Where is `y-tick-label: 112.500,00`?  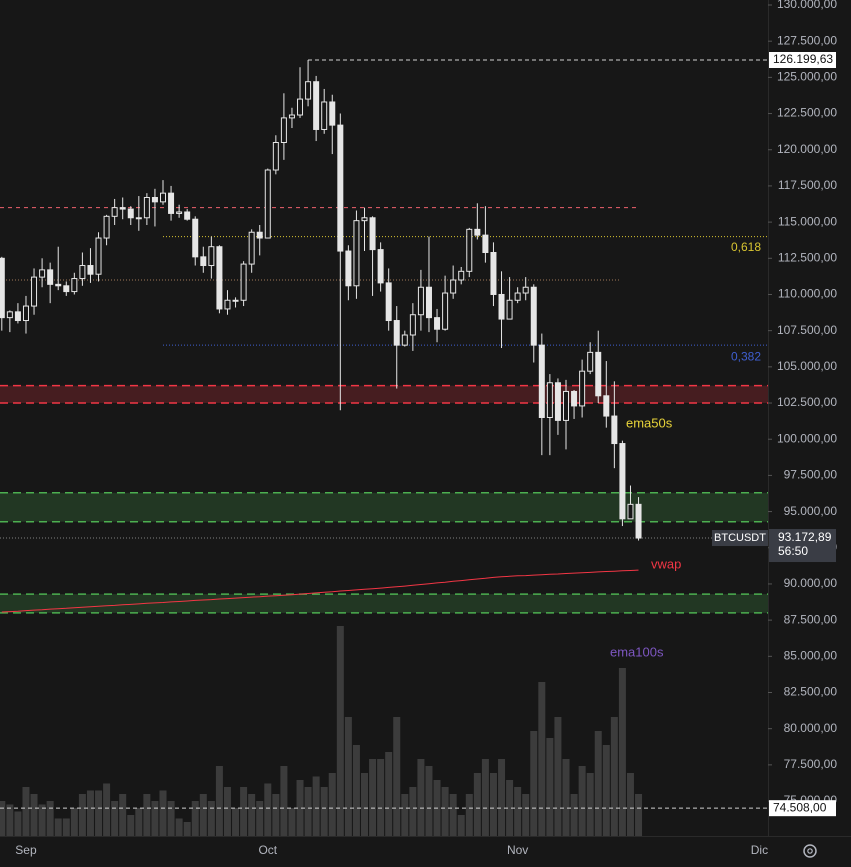
y-tick-label: 112.500,00 is located at coordinates (807, 257).